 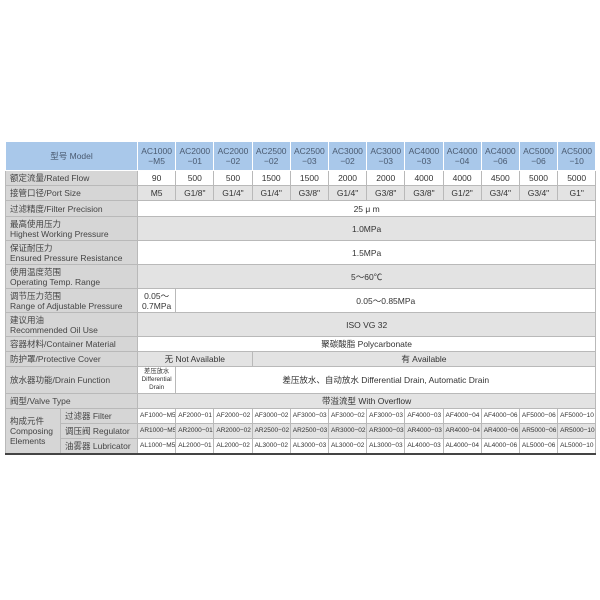 I want to click on label-text: Range of Adjustable Pressure, so click(x=66, y=305).